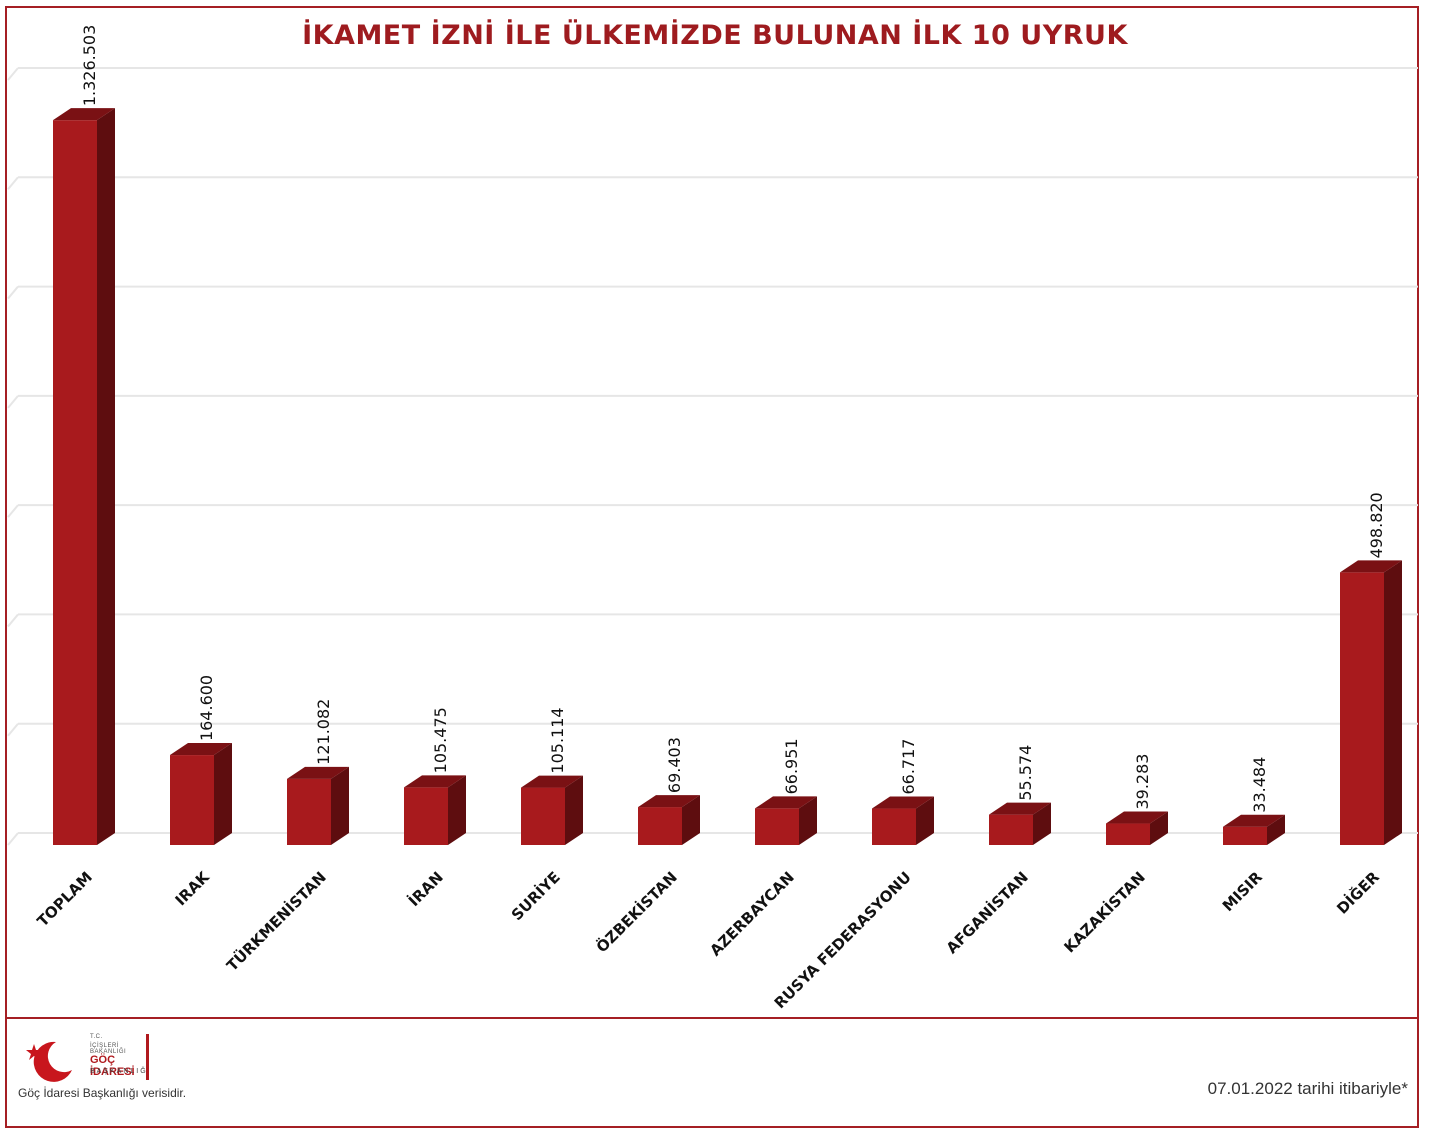 The image size is (1430, 1136). What do you see at coordinates (674, 765) in the screenshot?
I see `value-label: 69.403` at bounding box center [674, 765].